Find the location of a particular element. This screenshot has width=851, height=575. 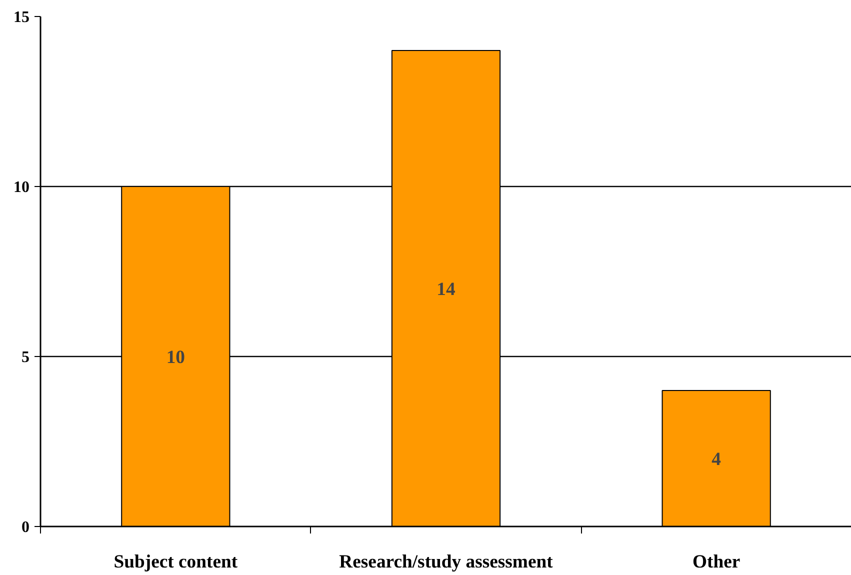

y-tick-label: 10 is located at coordinates (22, 187).